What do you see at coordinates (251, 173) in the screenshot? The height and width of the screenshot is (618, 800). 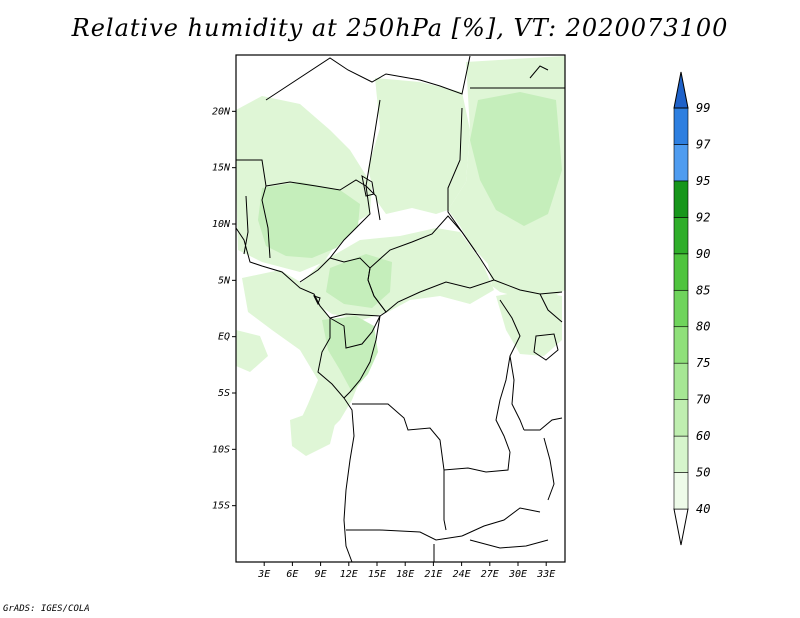 I see `border-mali-niger` at bounding box center [251, 173].